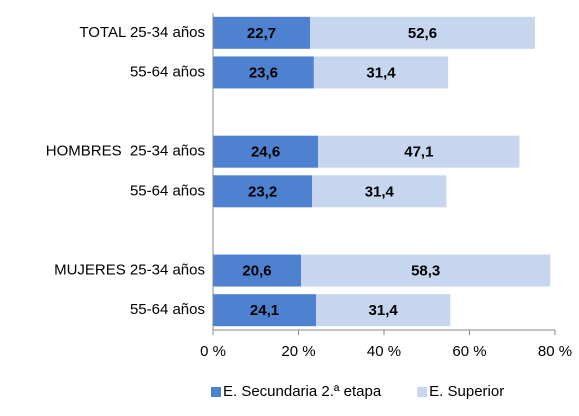 This screenshot has width=579, height=416. Describe the element at coordinates (384, 351) in the screenshot. I see `x-tick-label: 40 %` at that location.